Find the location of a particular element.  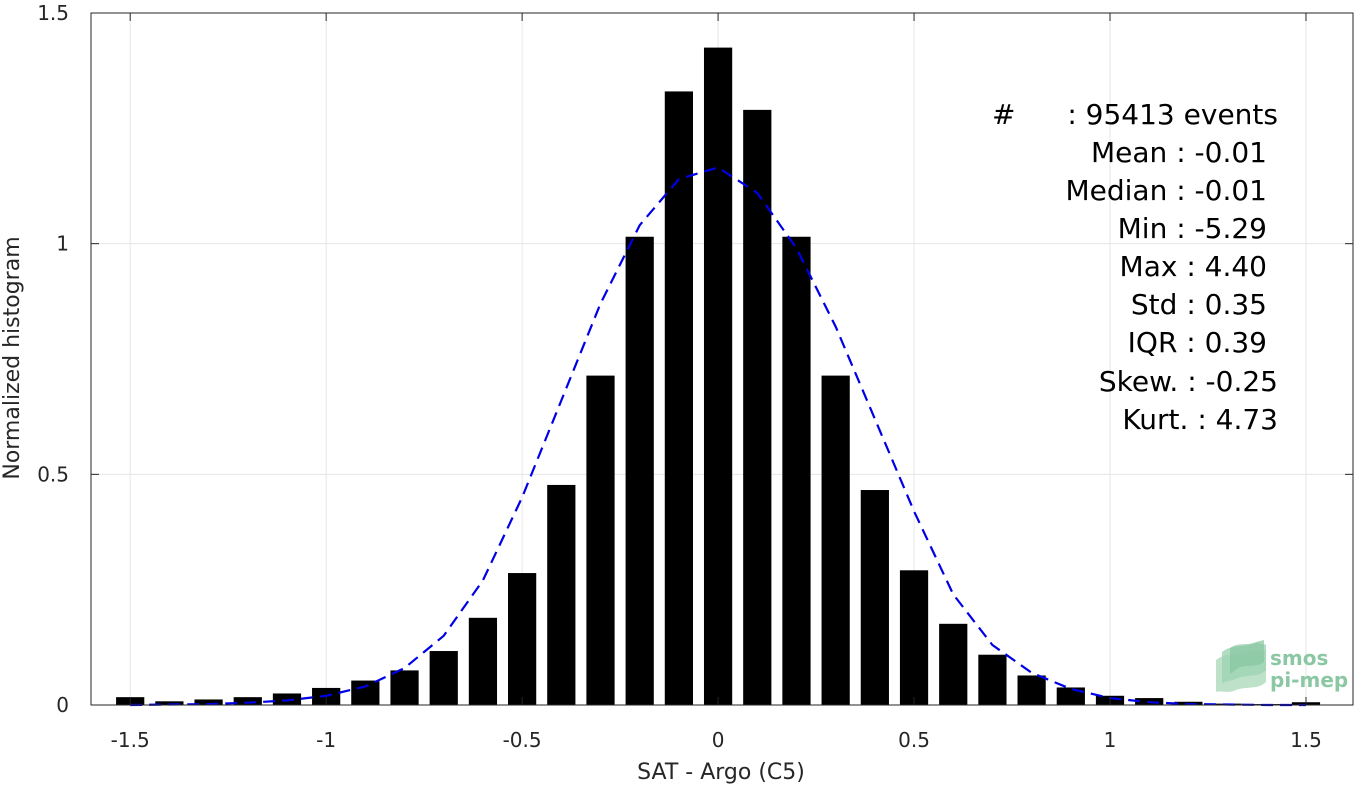

stat-min: Min : -5.29 is located at coordinates (1192, 228).